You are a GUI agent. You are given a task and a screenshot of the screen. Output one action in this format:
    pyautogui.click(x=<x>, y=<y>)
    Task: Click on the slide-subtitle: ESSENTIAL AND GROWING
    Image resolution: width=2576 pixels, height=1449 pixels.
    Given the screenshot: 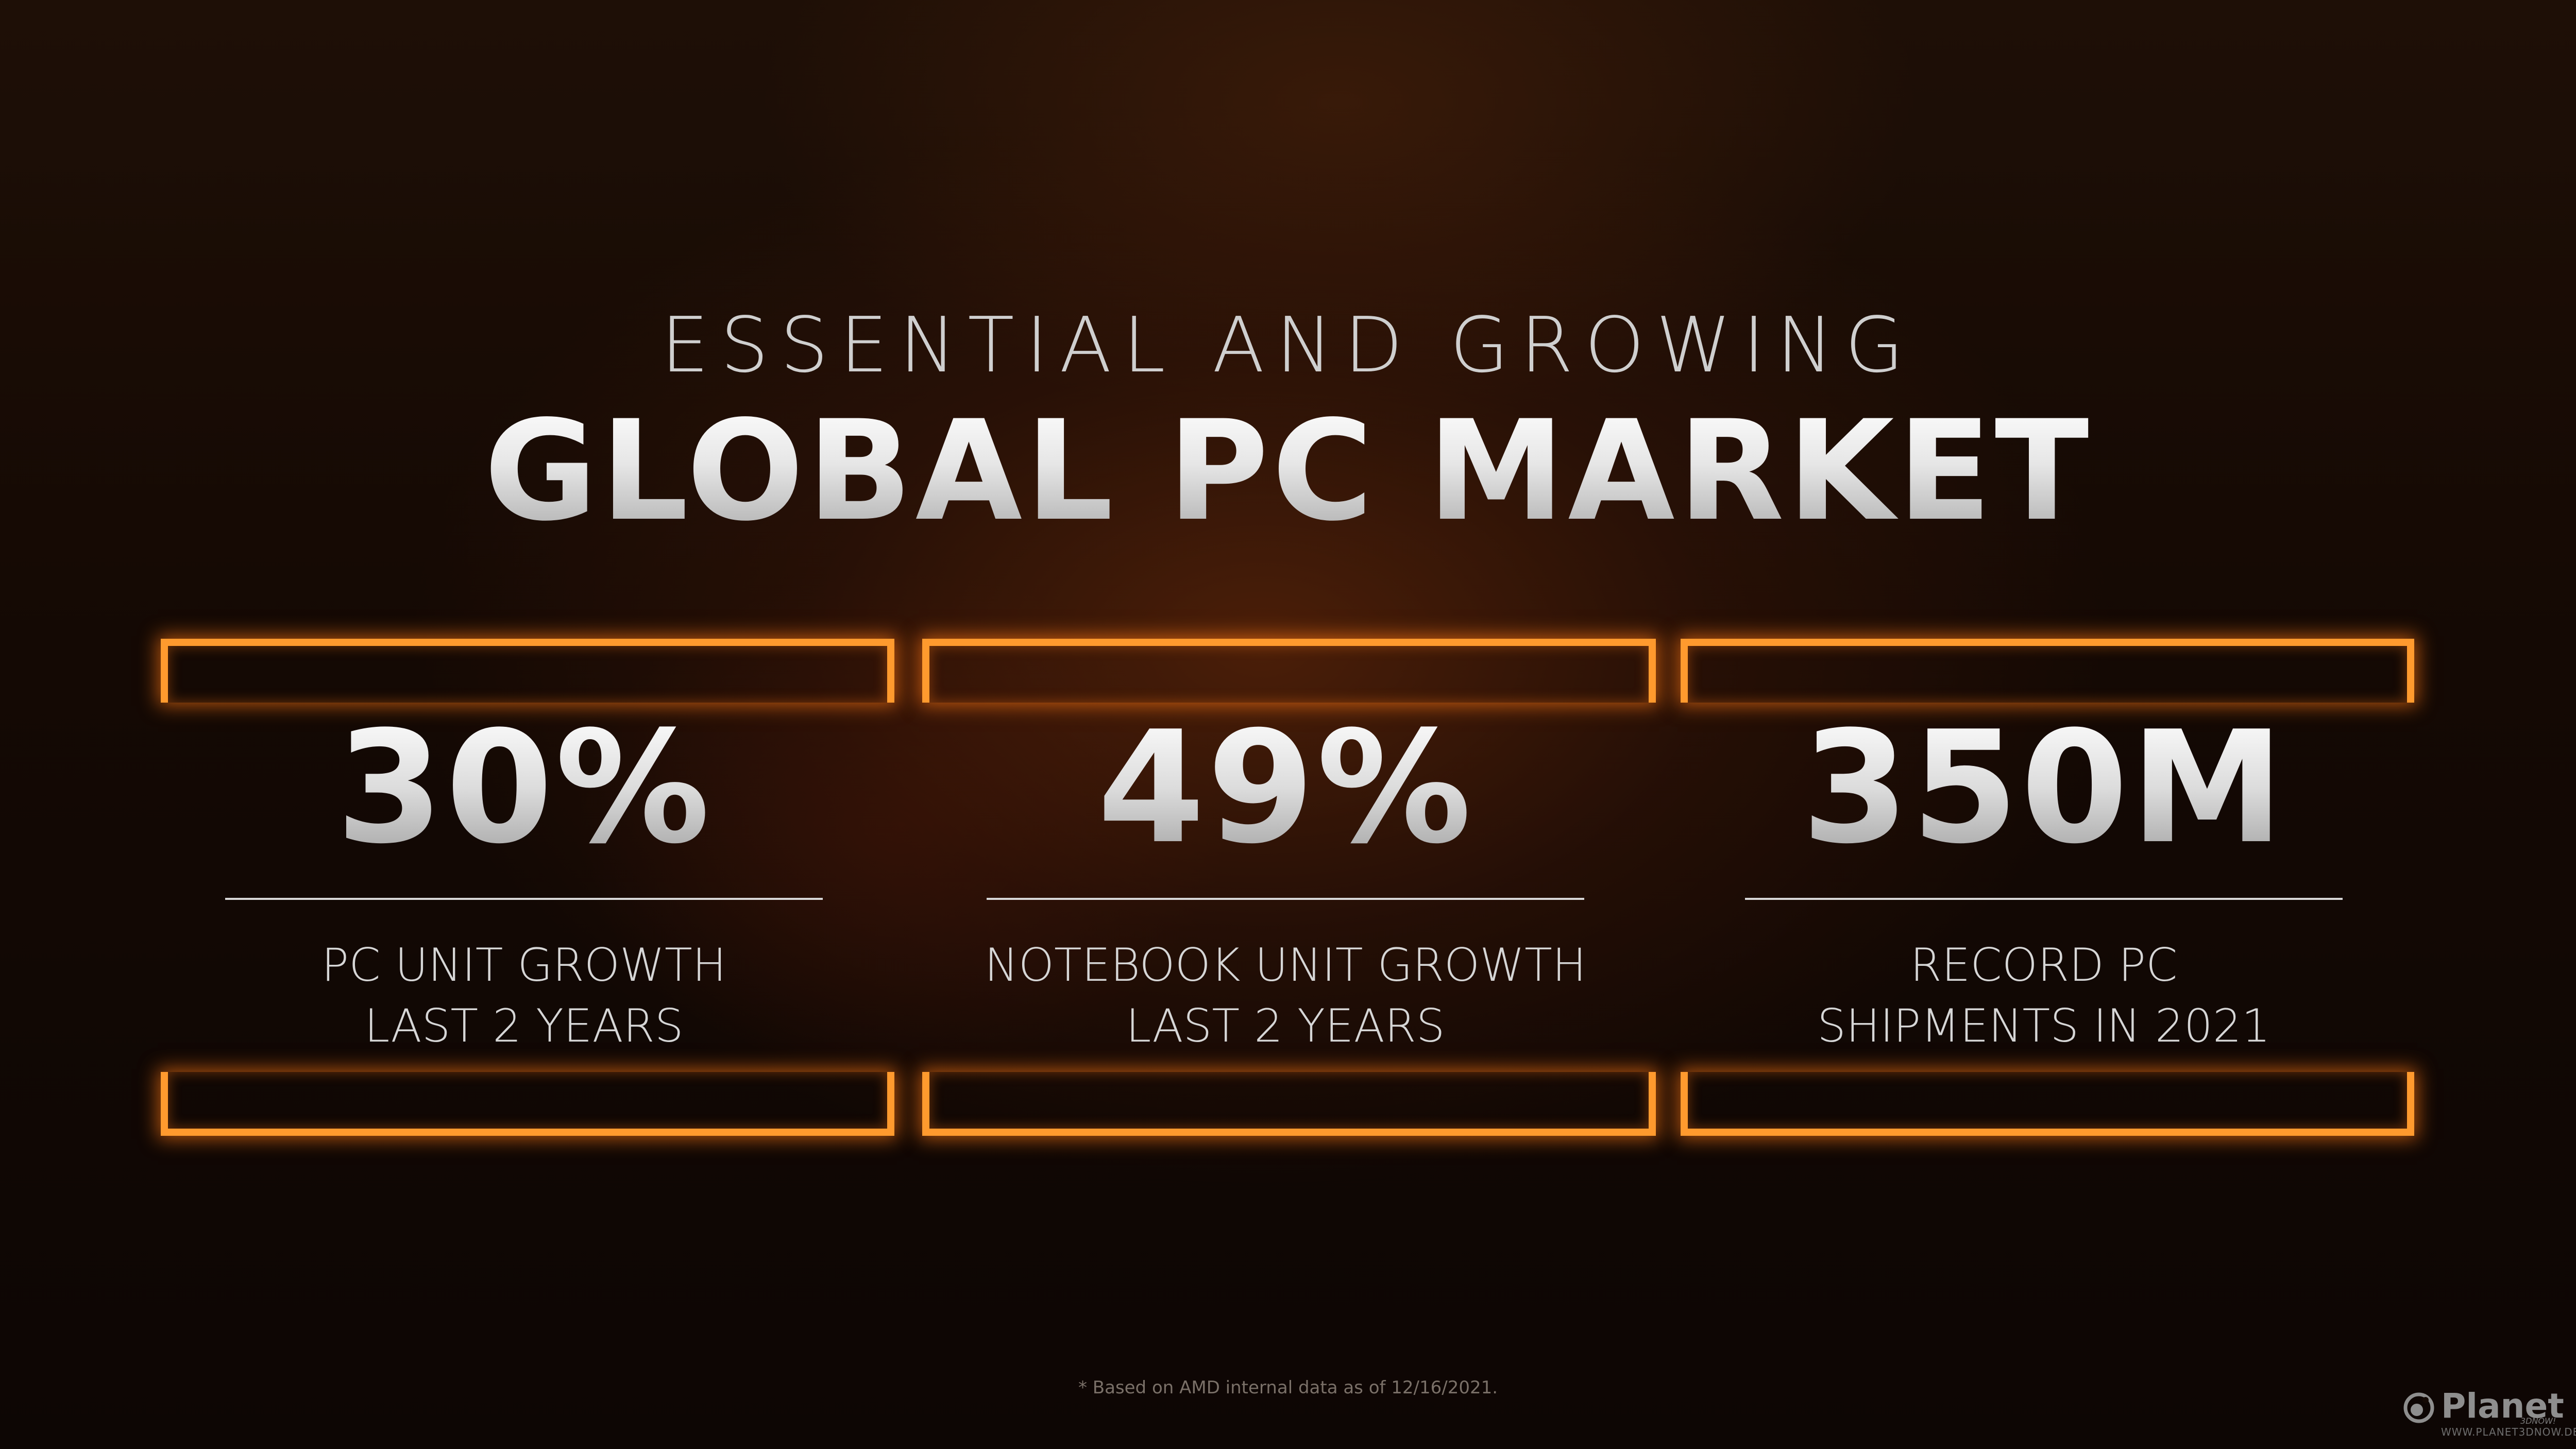 What is the action you would take?
    pyautogui.click(x=1288, y=345)
    